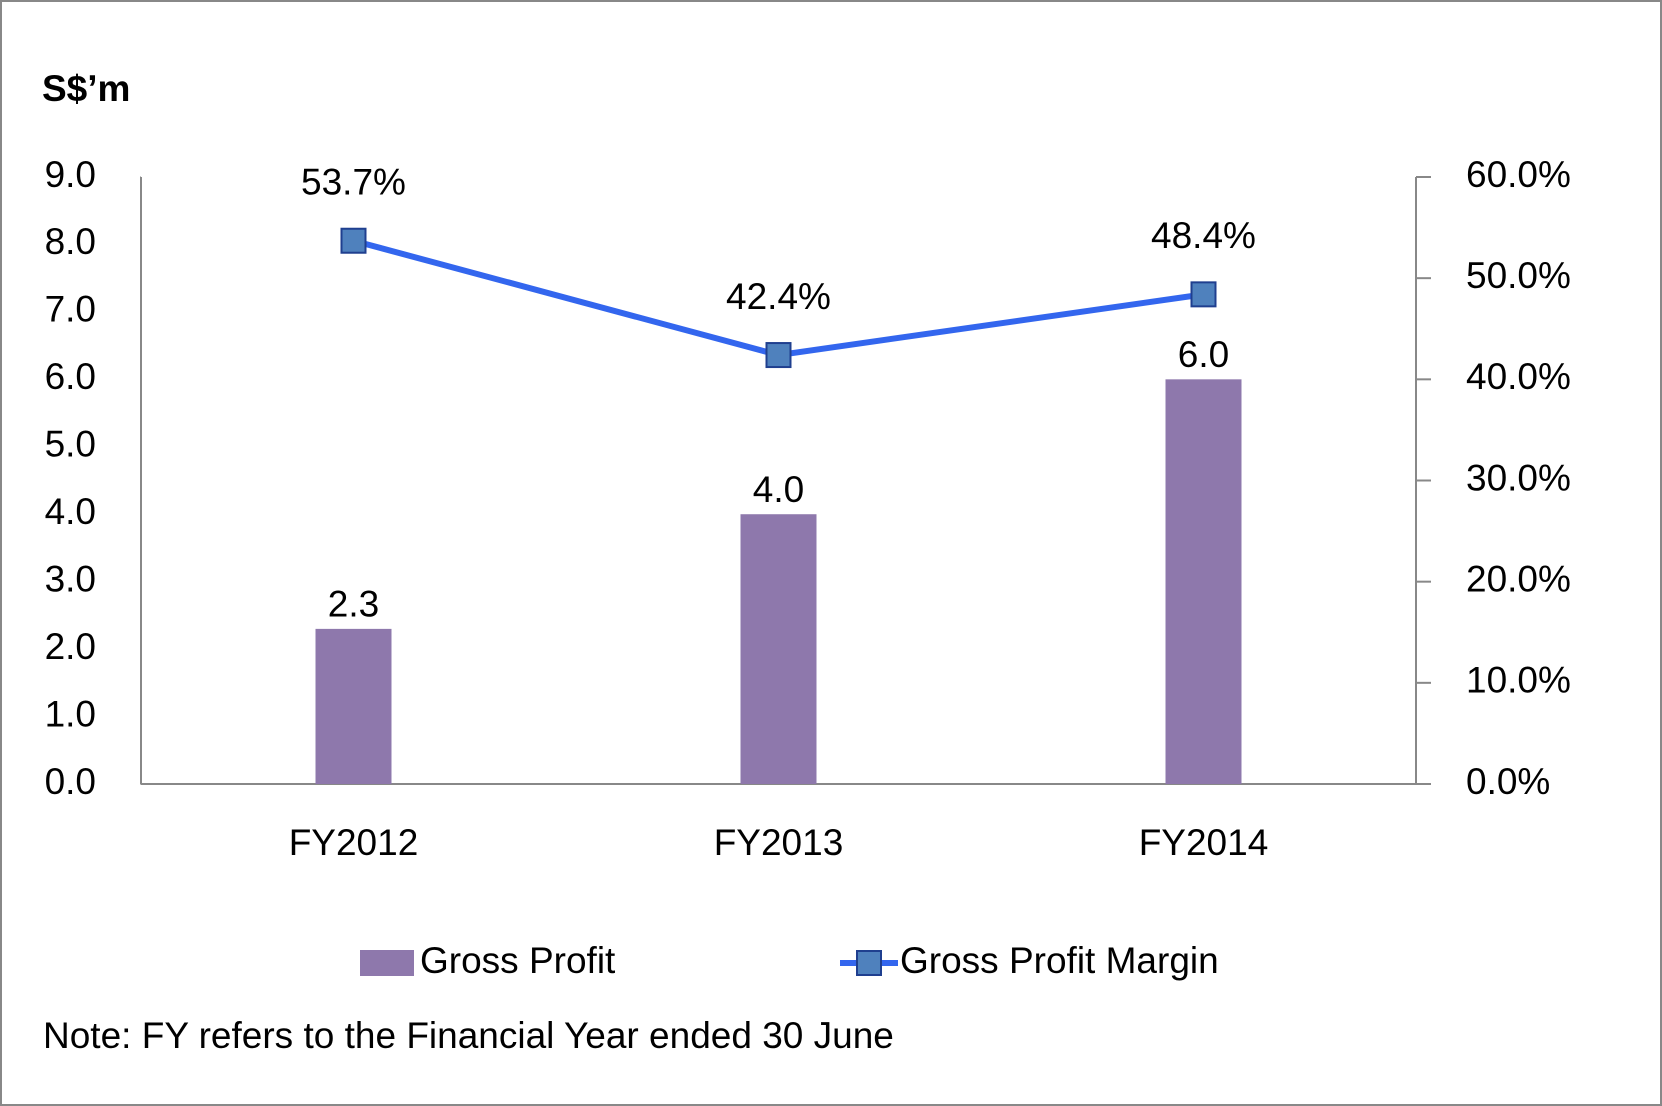 This screenshot has height=1106, width=1662. What do you see at coordinates (70, 174) in the screenshot?
I see `y-tick-label: 9.0` at bounding box center [70, 174].